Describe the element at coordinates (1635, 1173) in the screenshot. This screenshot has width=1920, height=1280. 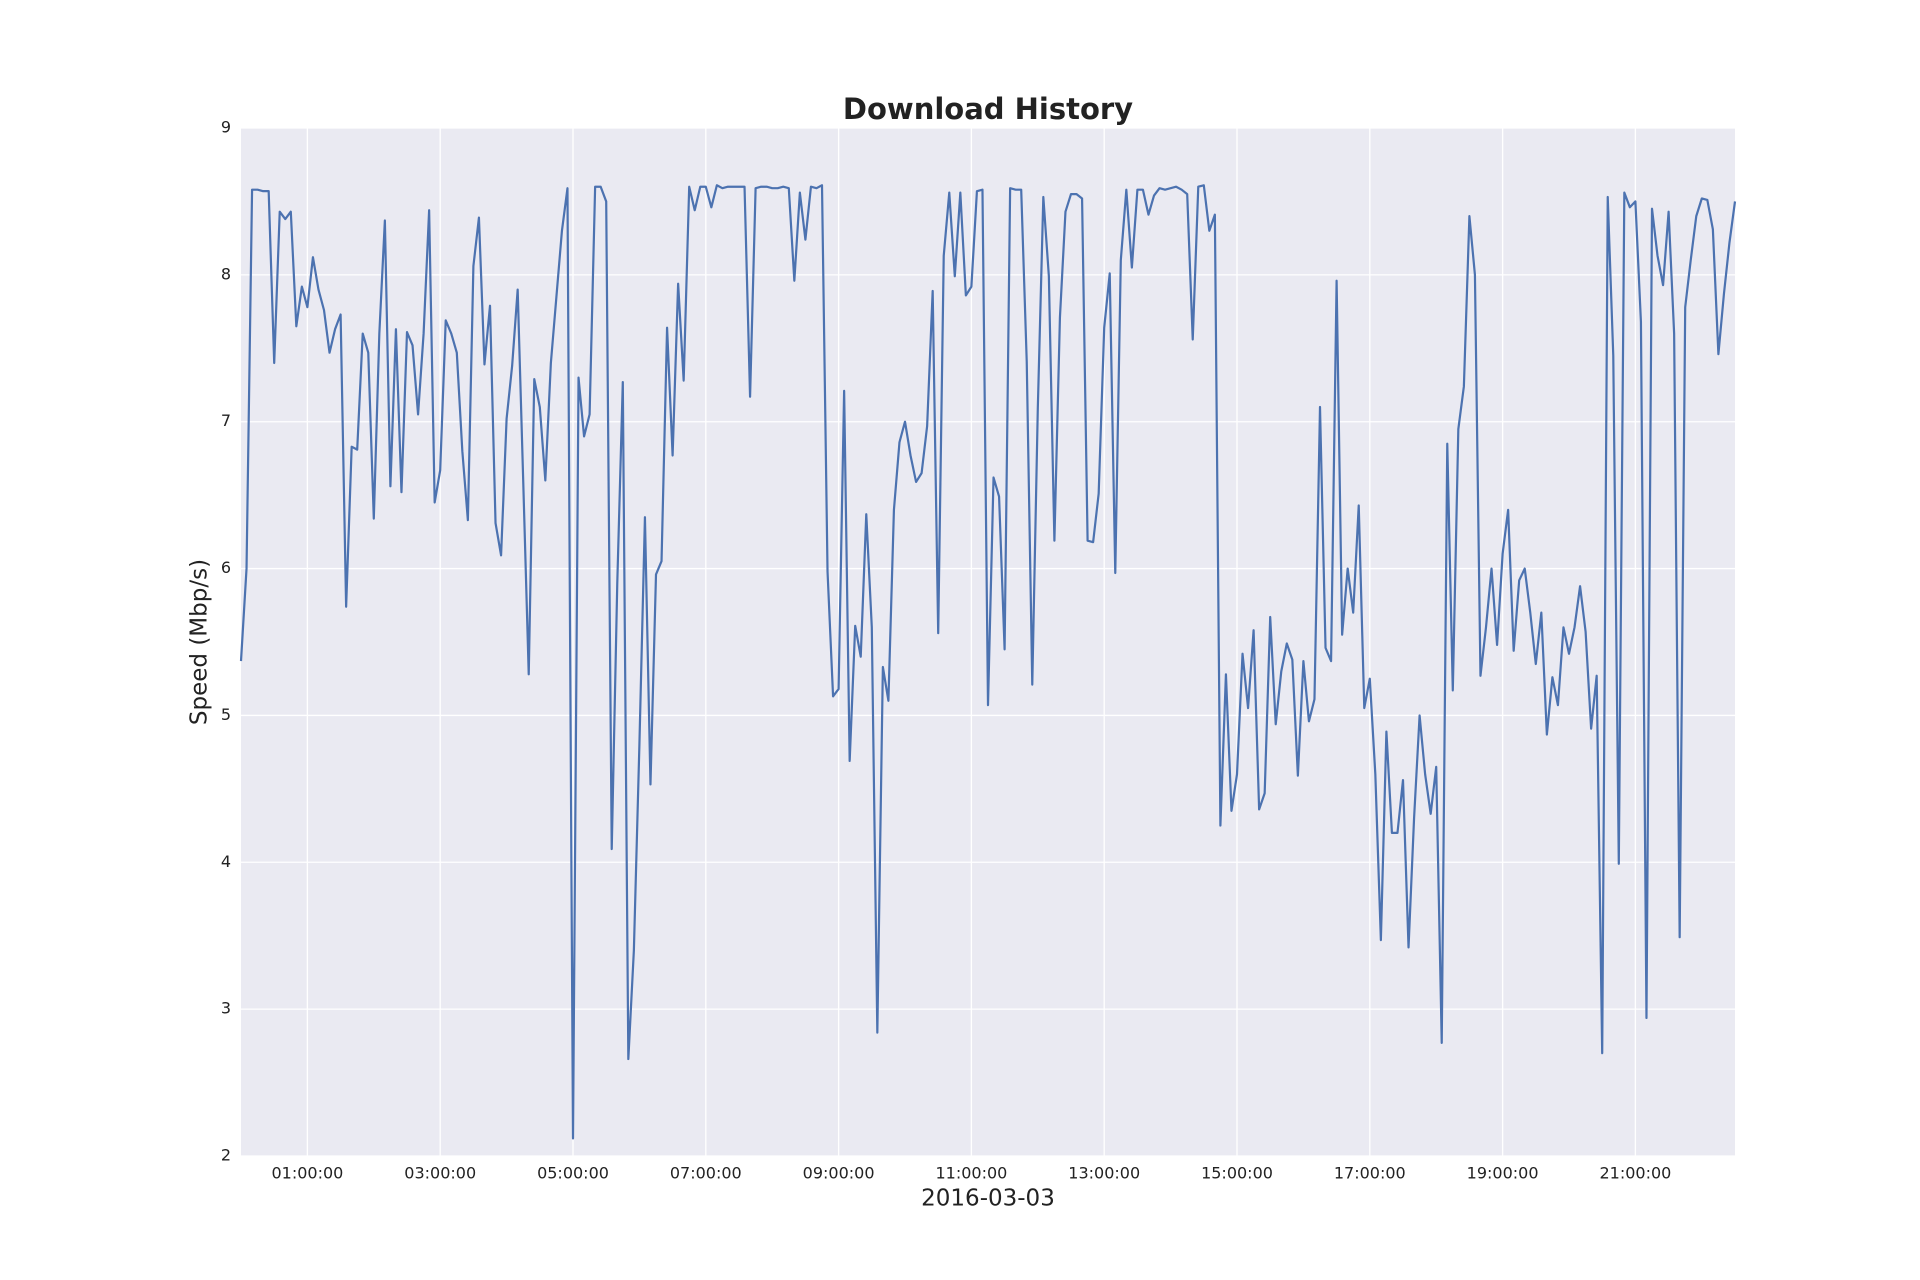
I see `x-tick-label: 21:00:00` at that location.